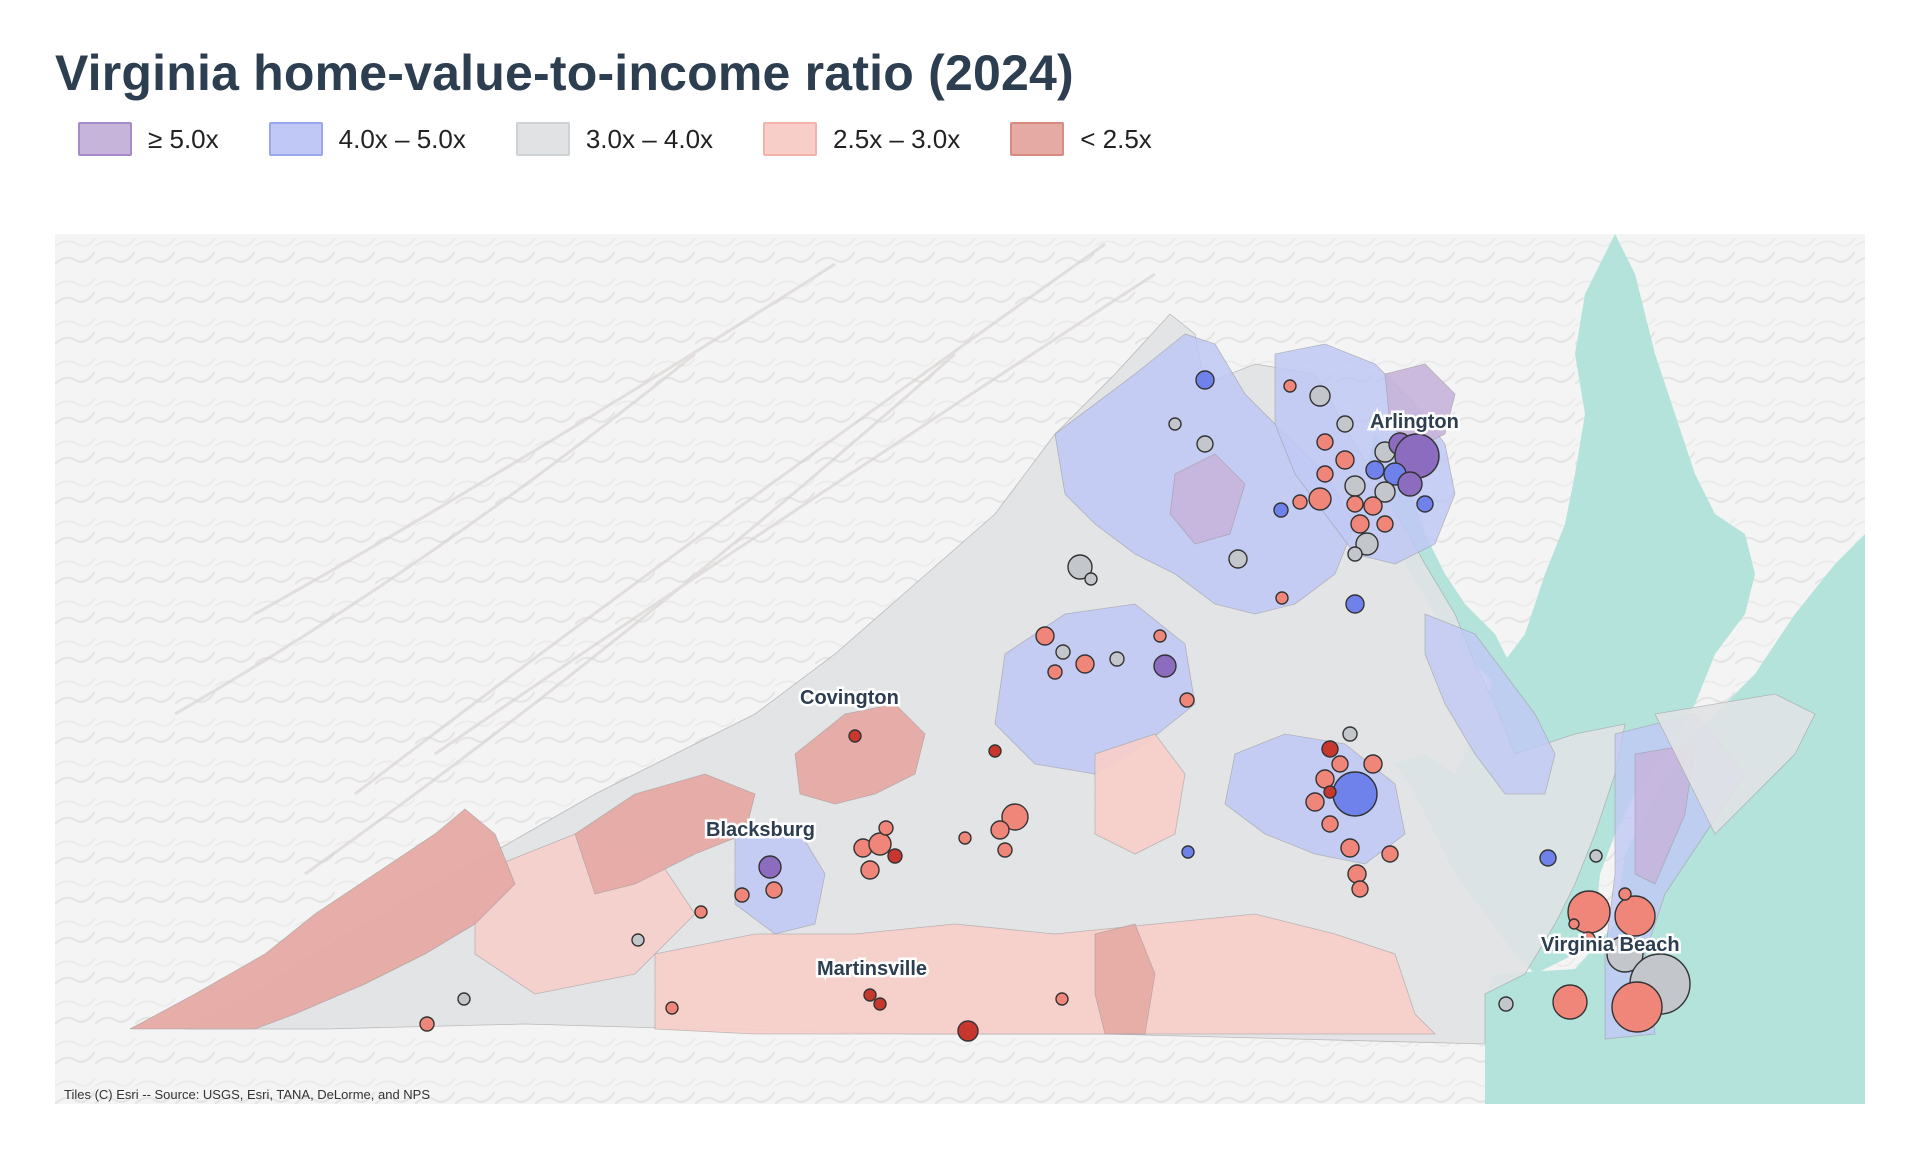  Describe the element at coordinates (1005, 850) in the screenshot. I see `marker-forest` at that location.